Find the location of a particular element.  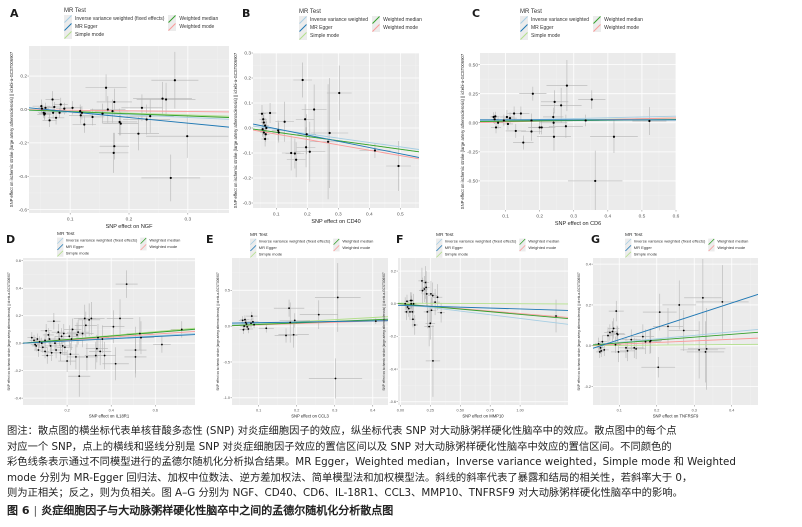

fit-line-wmedian is located at coordinates (109, 336).